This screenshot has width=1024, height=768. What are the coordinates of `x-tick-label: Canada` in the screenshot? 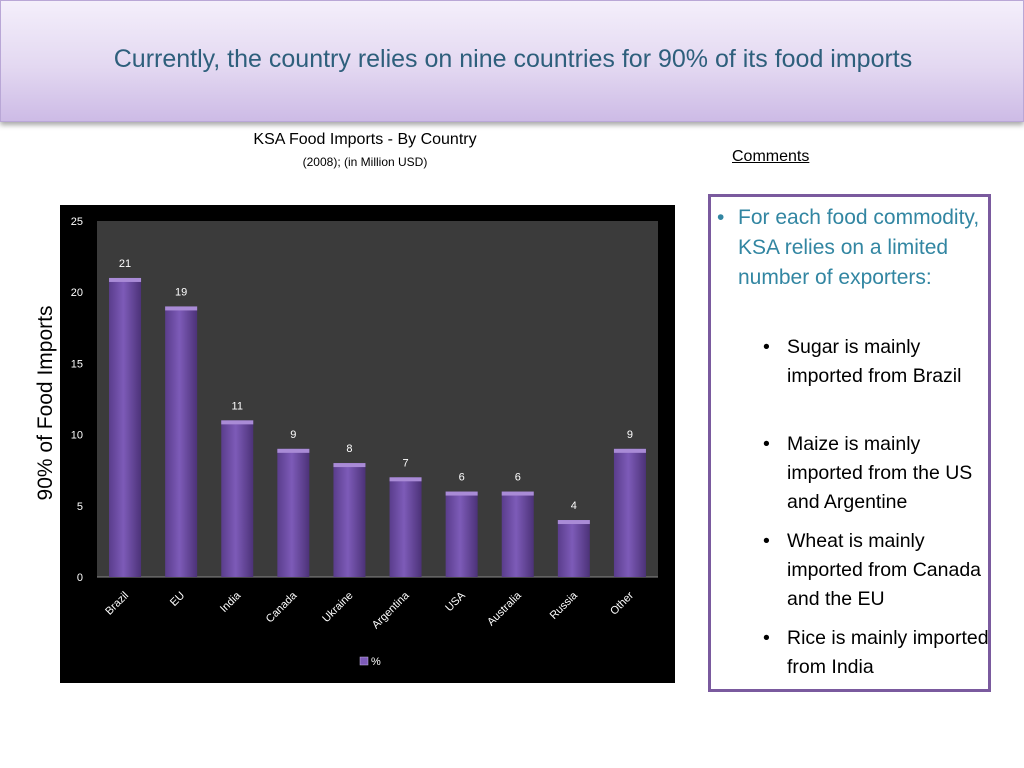 It's located at (282, 607).